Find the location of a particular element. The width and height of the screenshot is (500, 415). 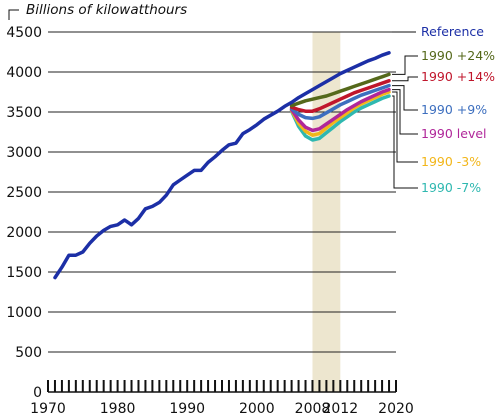

y-tick-label: 2000 is located at coordinates (24, 233).